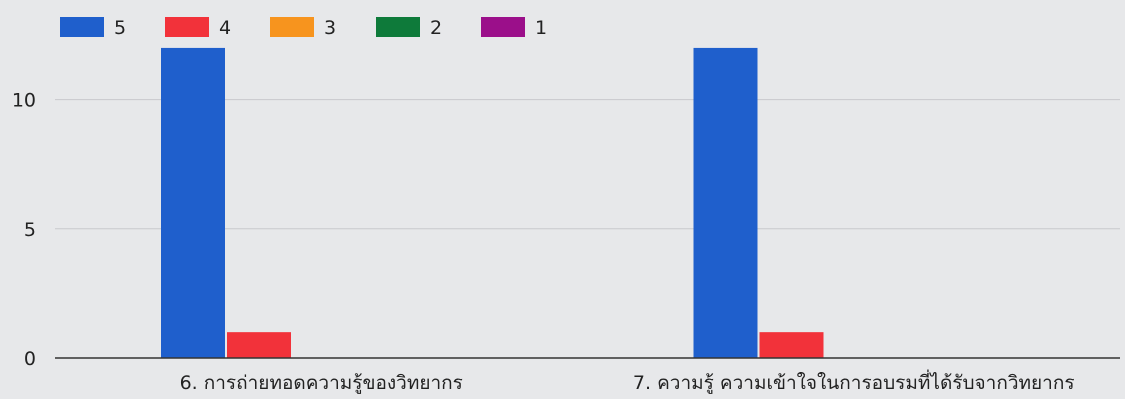 The width and height of the screenshot is (1125, 399). Describe the element at coordinates (30, 230) in the screenshot. I see `y-tick-label: 5` at that location.